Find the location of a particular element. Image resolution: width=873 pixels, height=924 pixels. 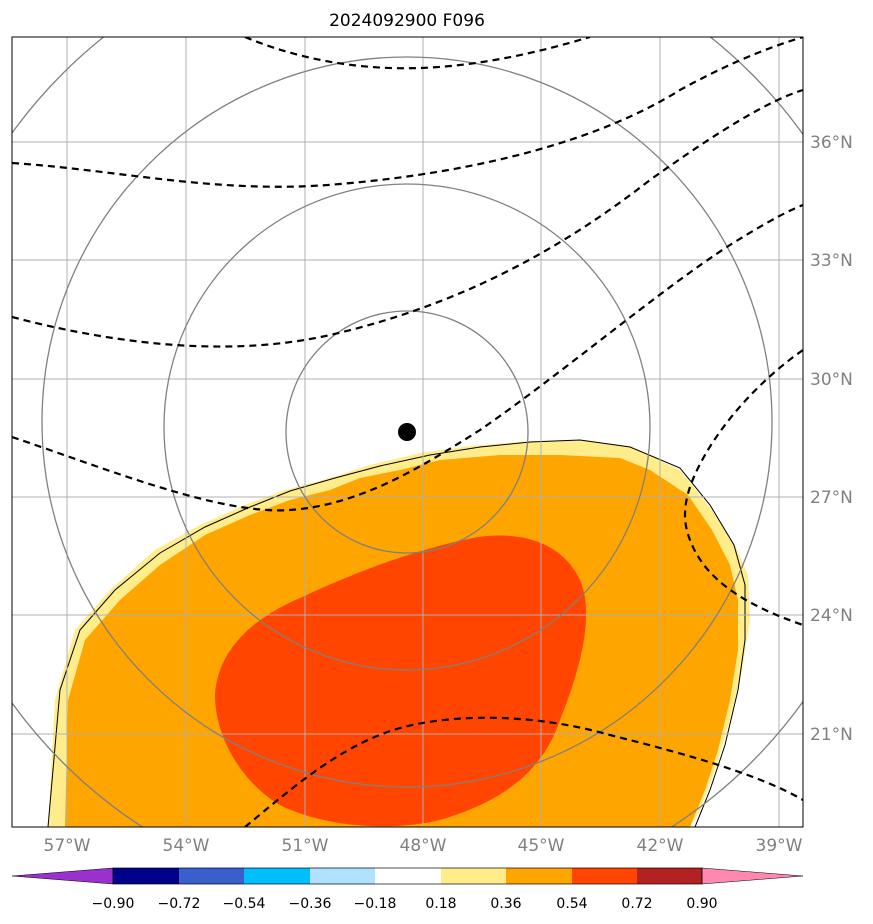

lat-label: 27°N is located at coordinates (831, 498).